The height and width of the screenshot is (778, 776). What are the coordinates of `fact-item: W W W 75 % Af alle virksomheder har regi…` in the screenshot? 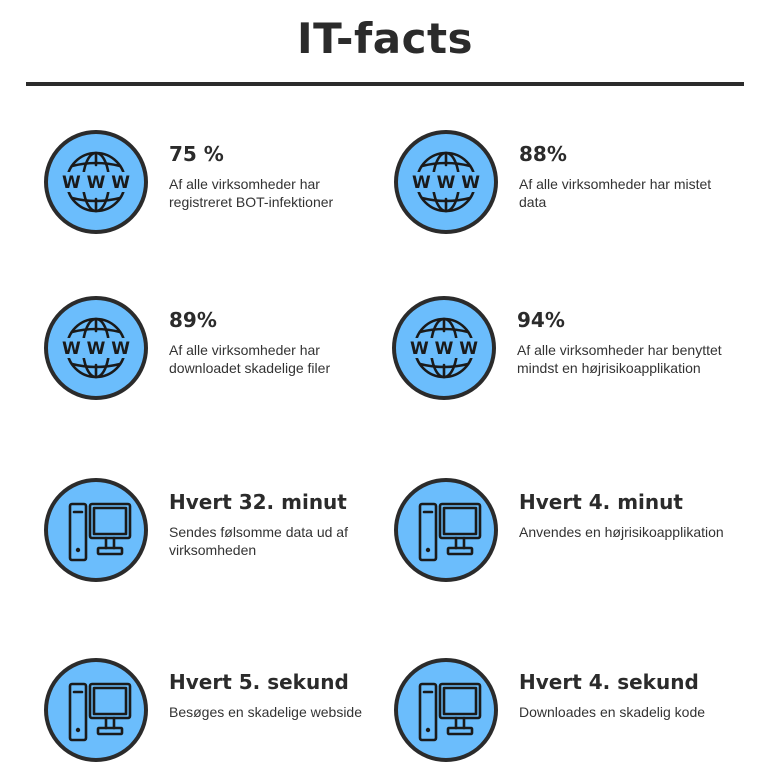 It's located at (224, 187).